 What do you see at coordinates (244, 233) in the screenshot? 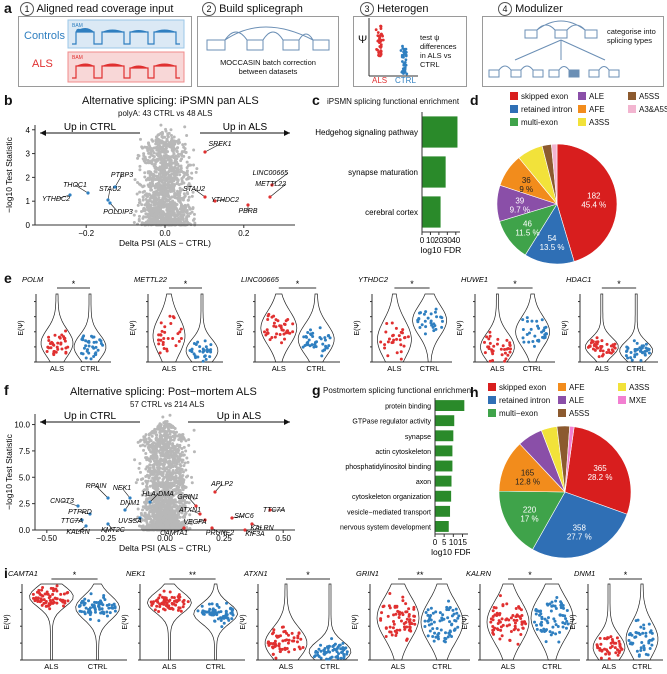
I see `x-tick-label: 0.2` at bounding box center [244, 233].